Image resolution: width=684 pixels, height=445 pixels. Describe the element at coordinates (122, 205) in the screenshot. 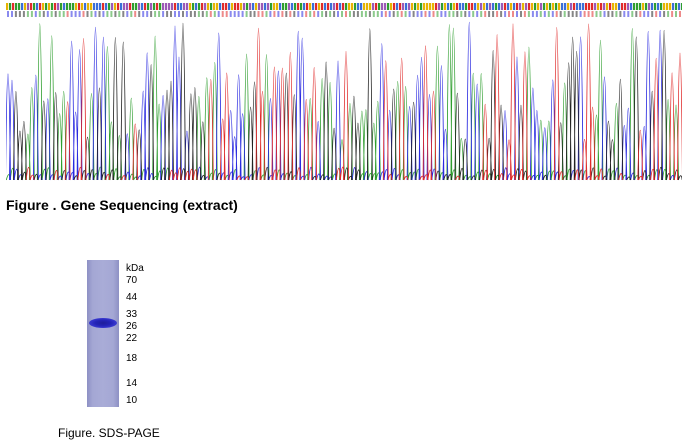

I see `gene-sequencing-caption: Figure . Gene Sequencing (extract)` at that location.